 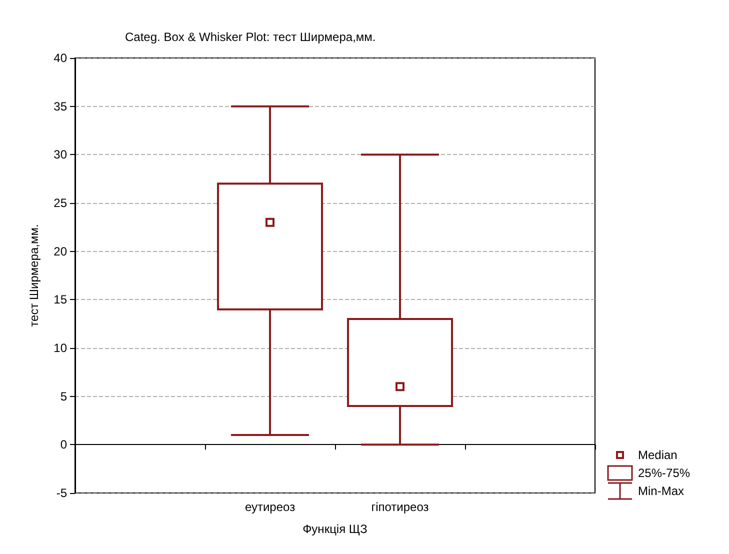 What do you see at coordinates (400, 507) in the screenshot?
I see `x-tick-label: гіпотиреоз` at bounding box center [400, 507].